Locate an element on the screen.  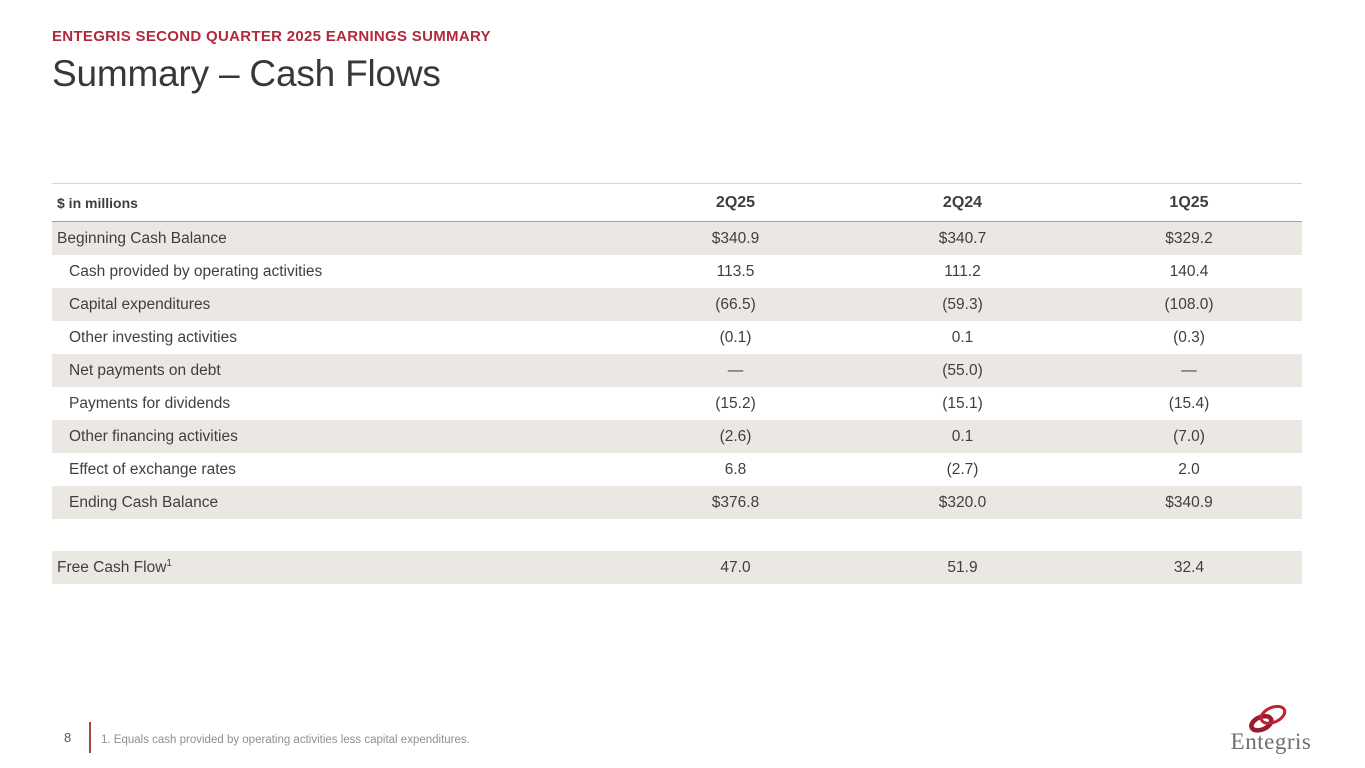
row-value: (55.0) is located at coordinates (962, 370).